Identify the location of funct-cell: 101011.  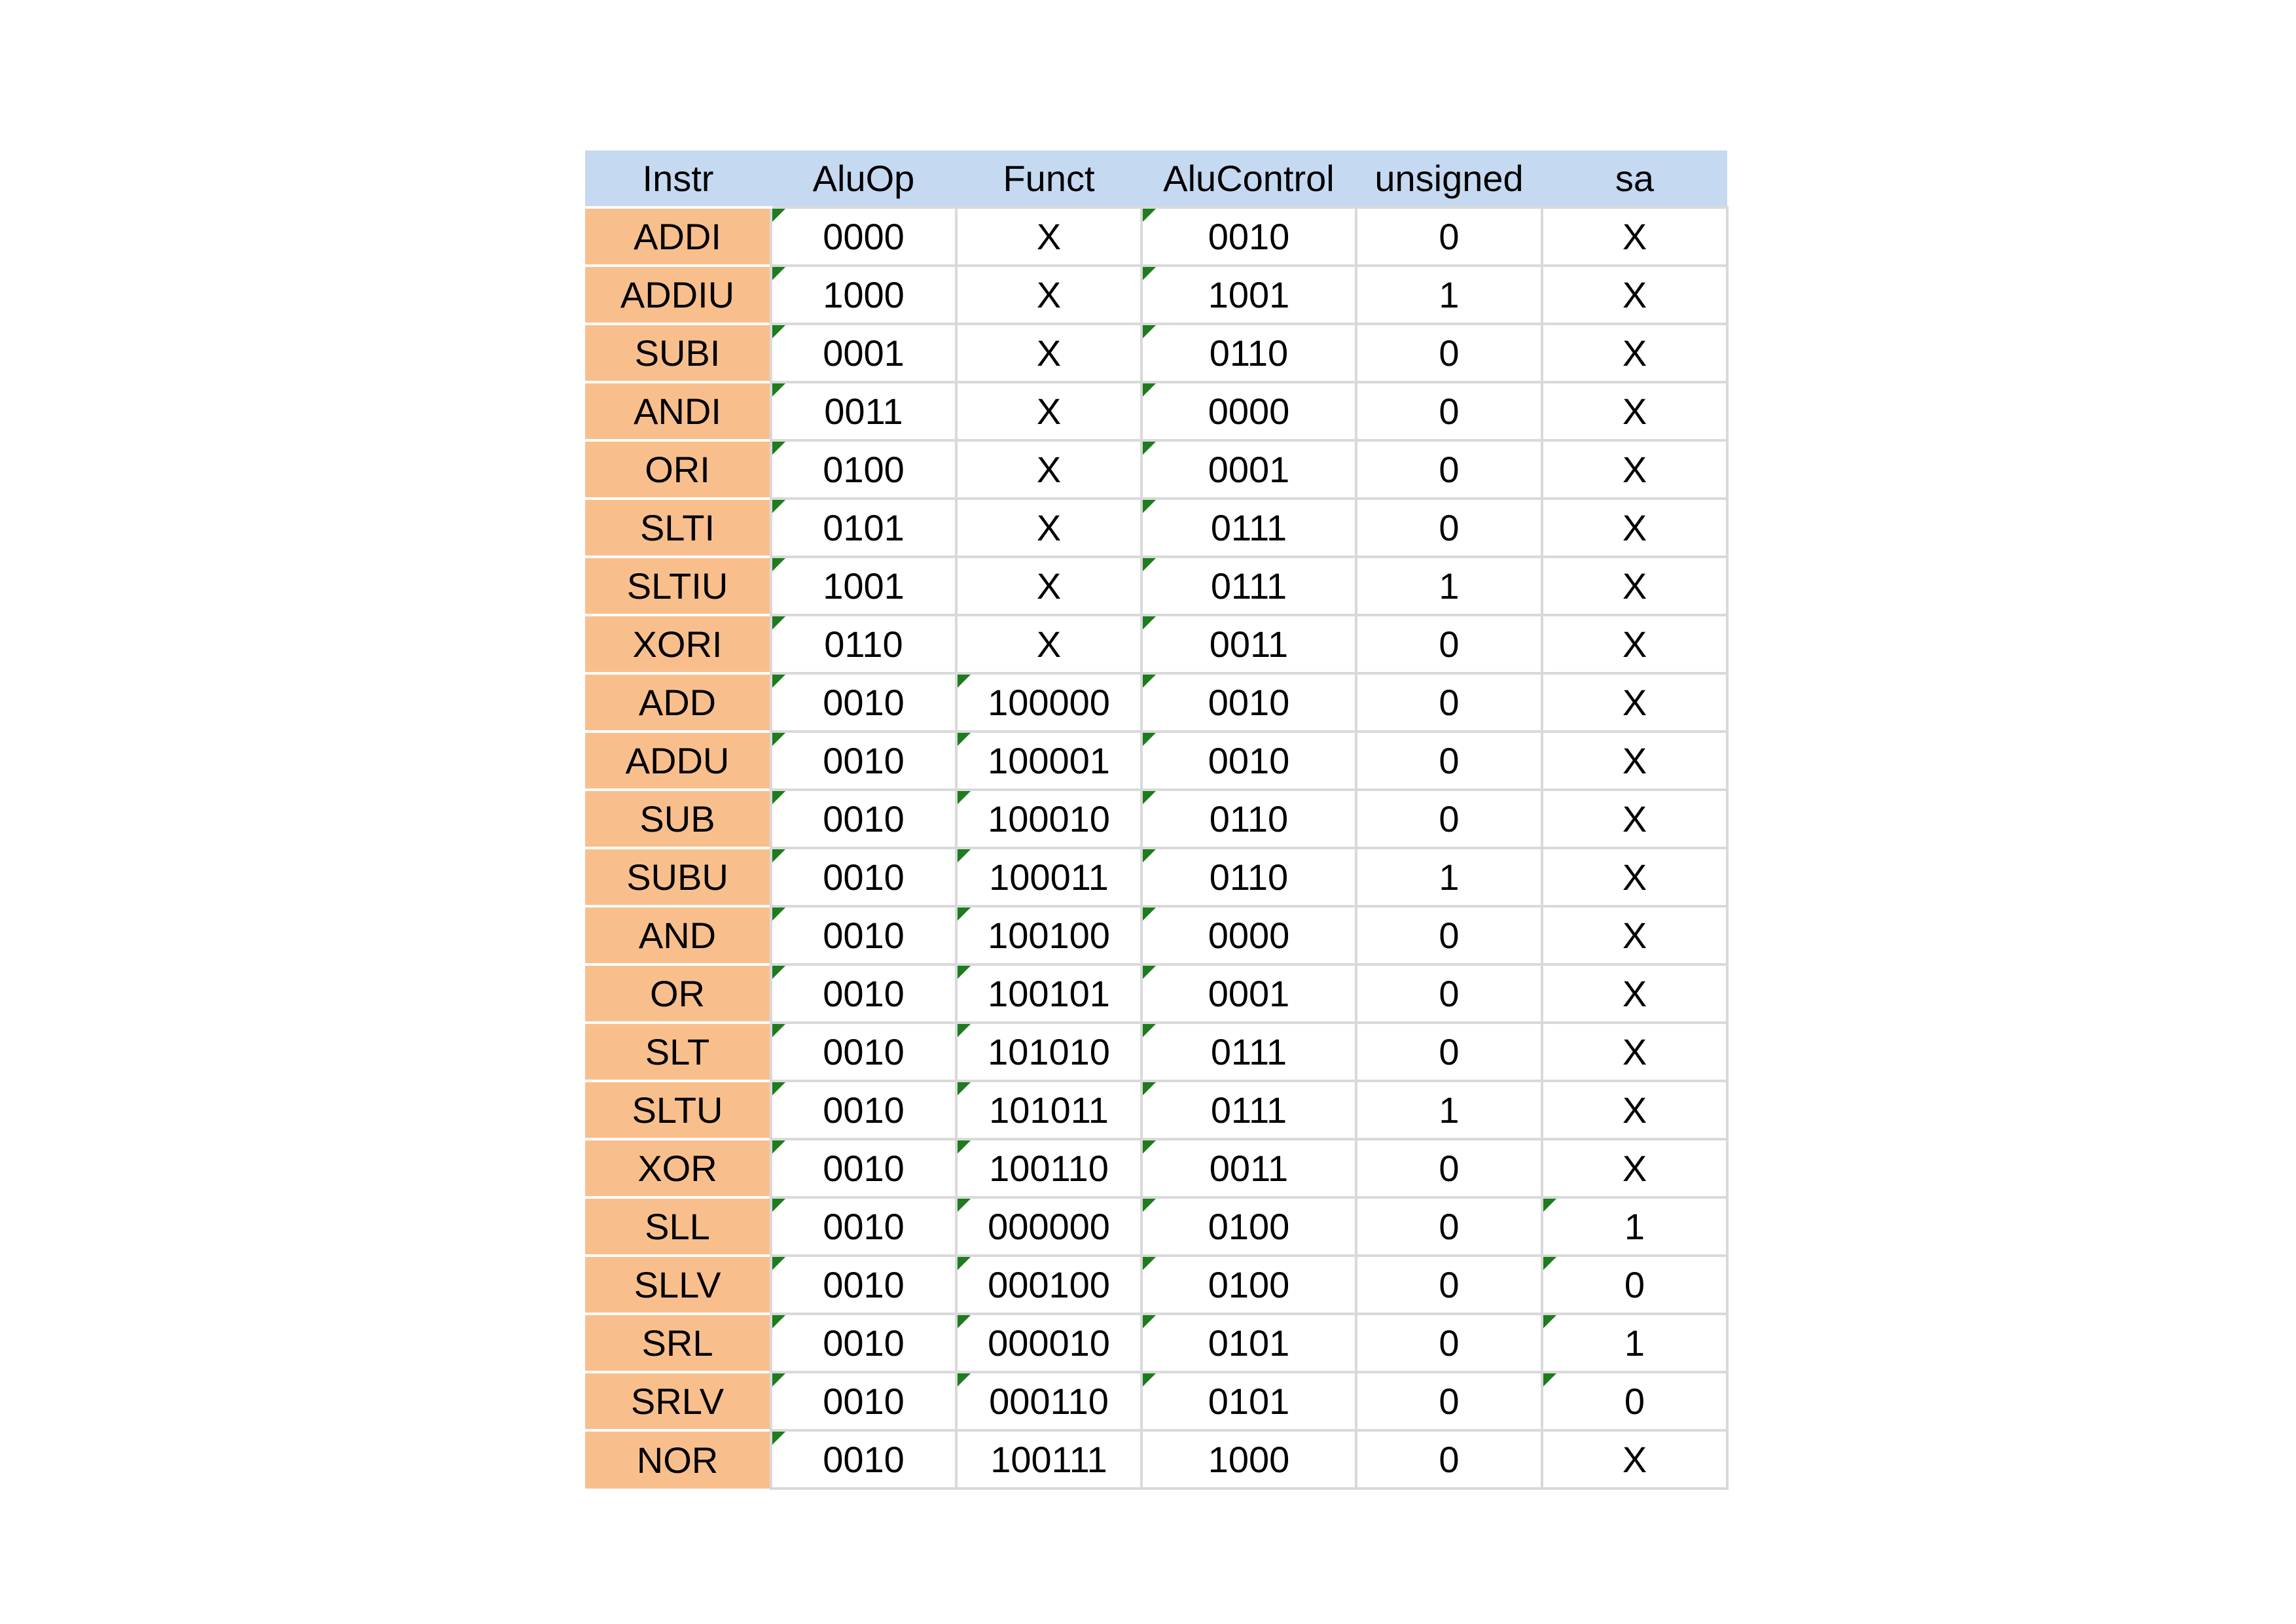
(1049, 1110).